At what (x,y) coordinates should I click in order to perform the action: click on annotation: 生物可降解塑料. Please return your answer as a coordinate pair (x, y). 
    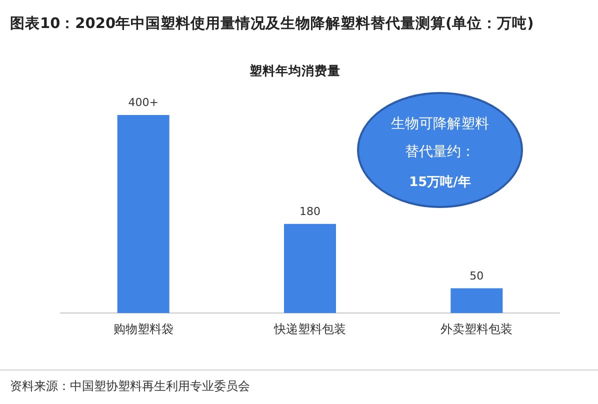
    Looking at the image, I should click on (440, 124).